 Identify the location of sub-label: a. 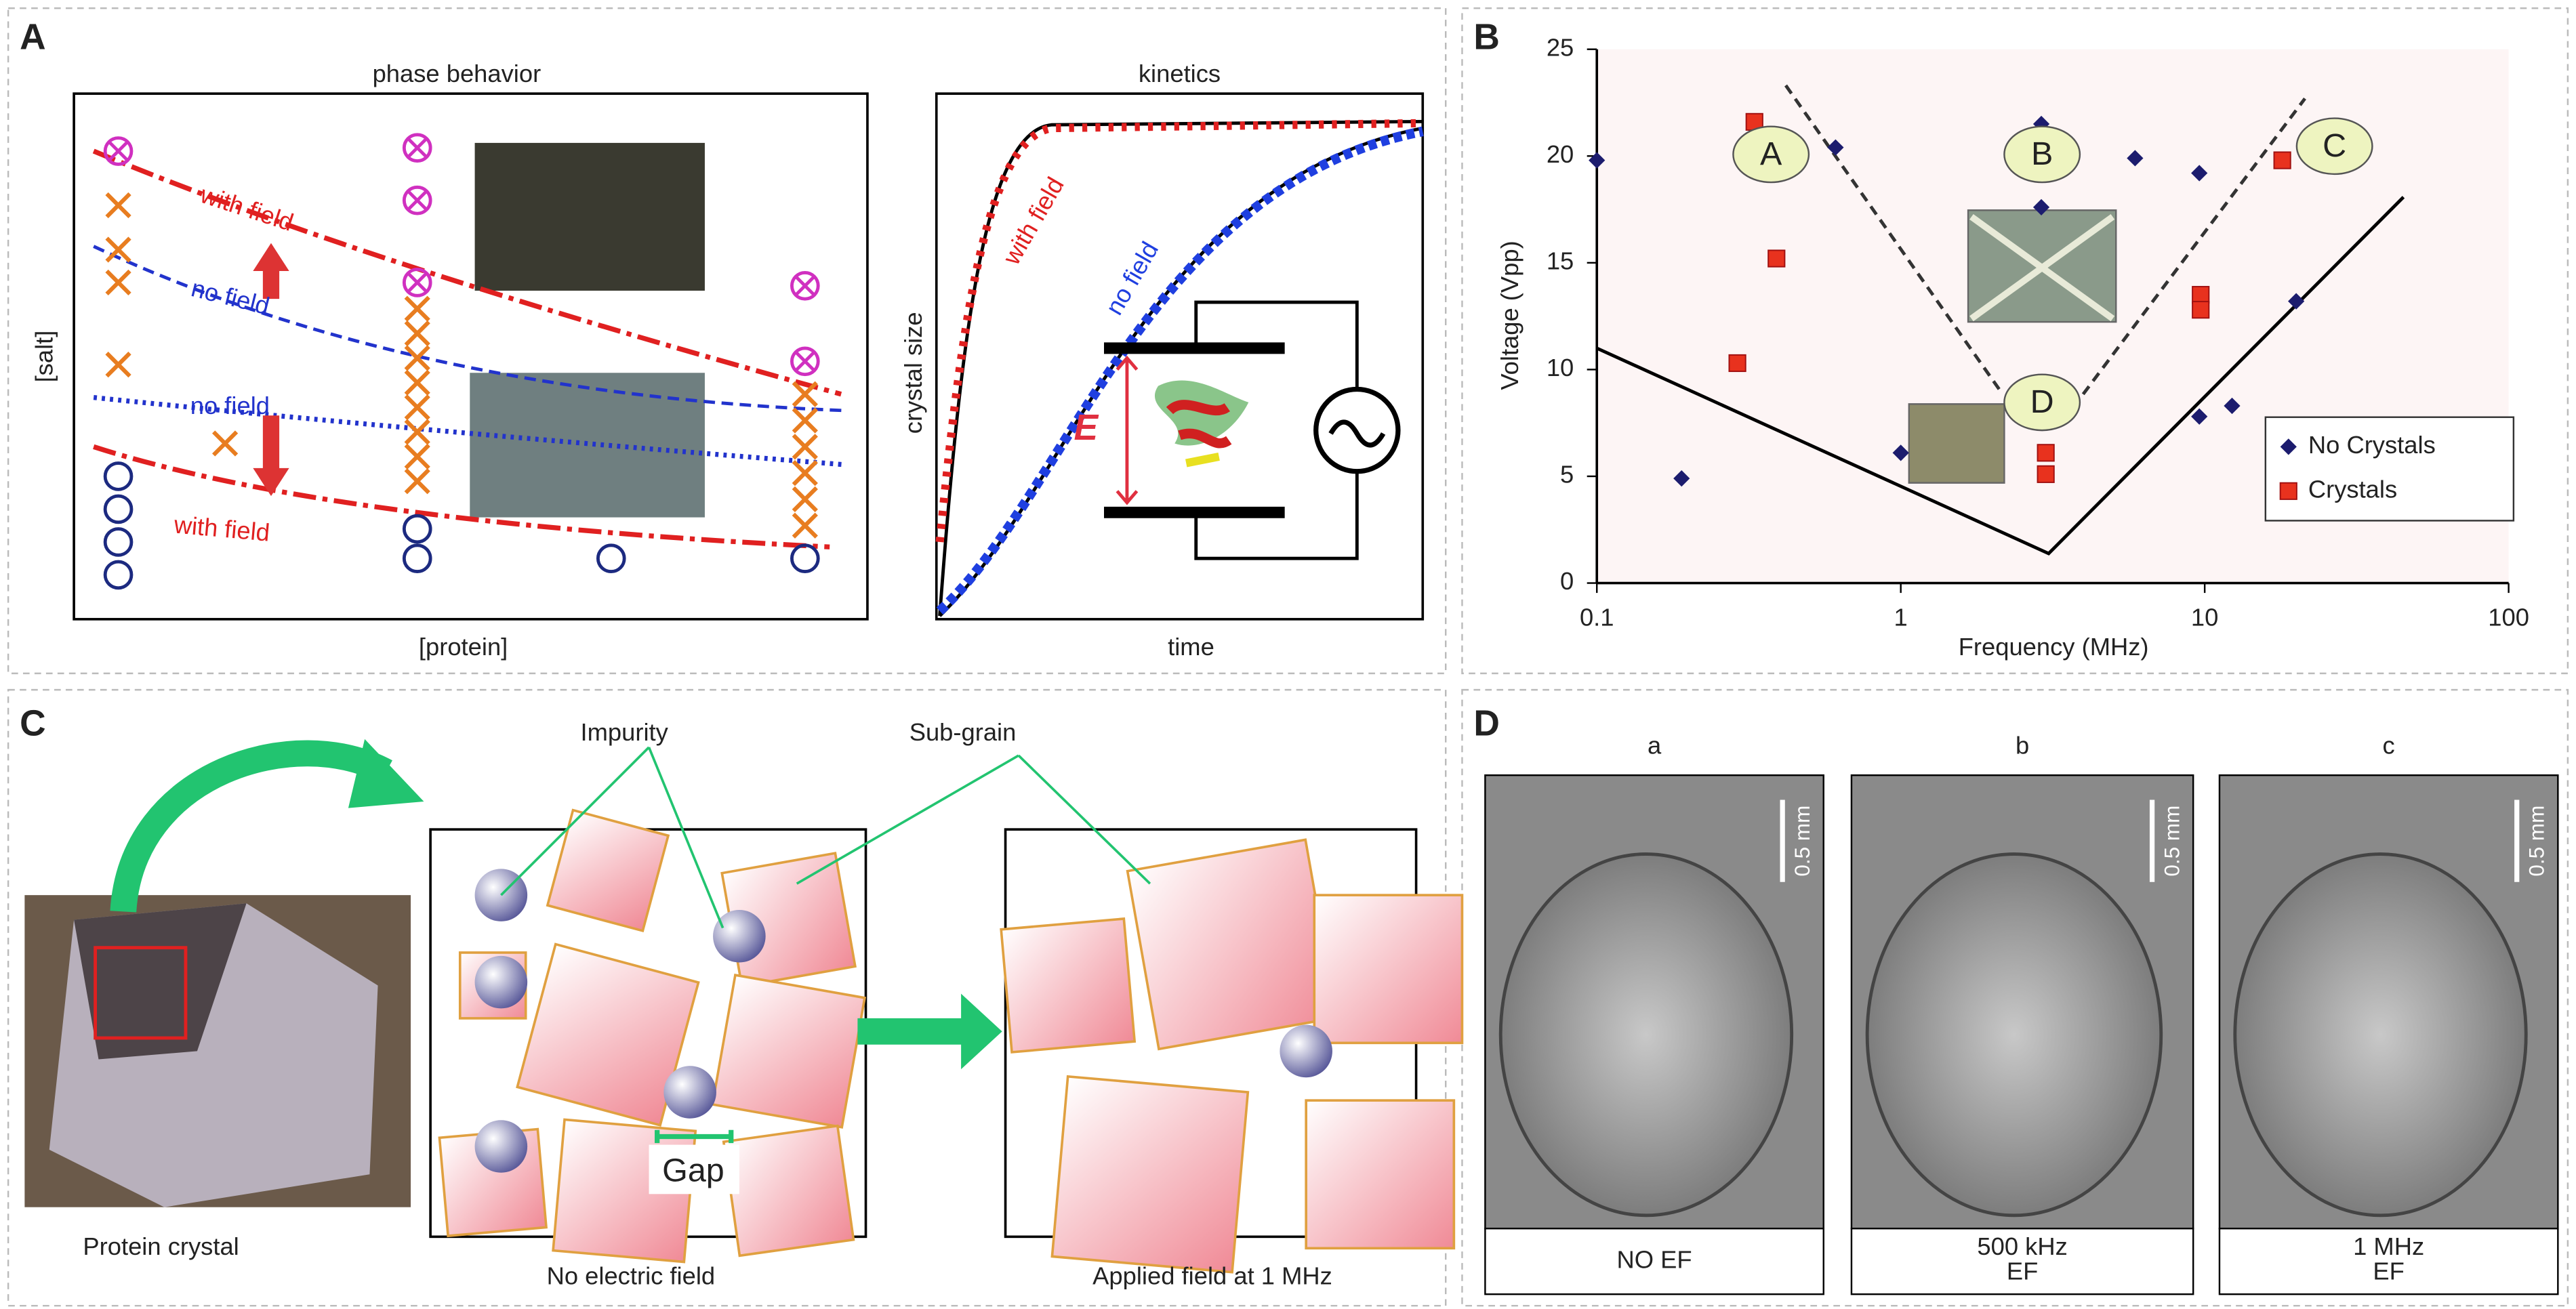
(1655, 746).